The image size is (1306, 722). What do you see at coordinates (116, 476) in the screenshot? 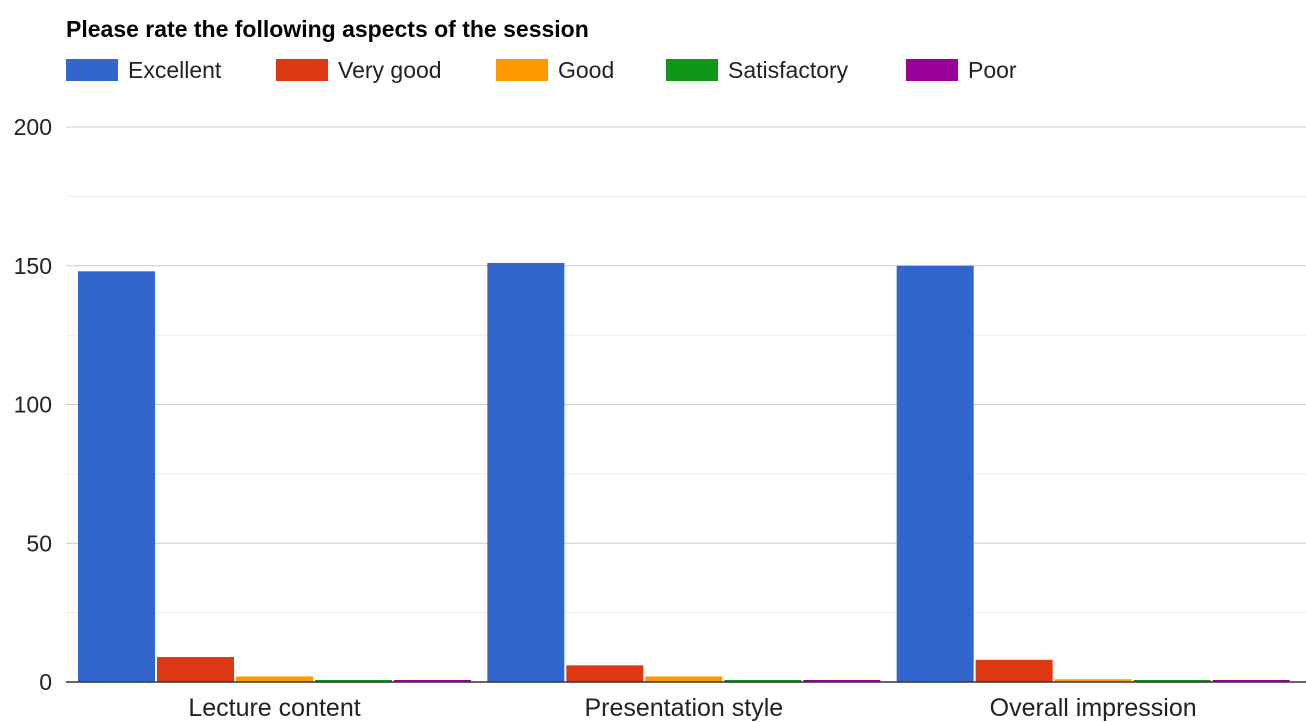
I see `bar-lecture-content-excellent` at bounding box center [116, 476].